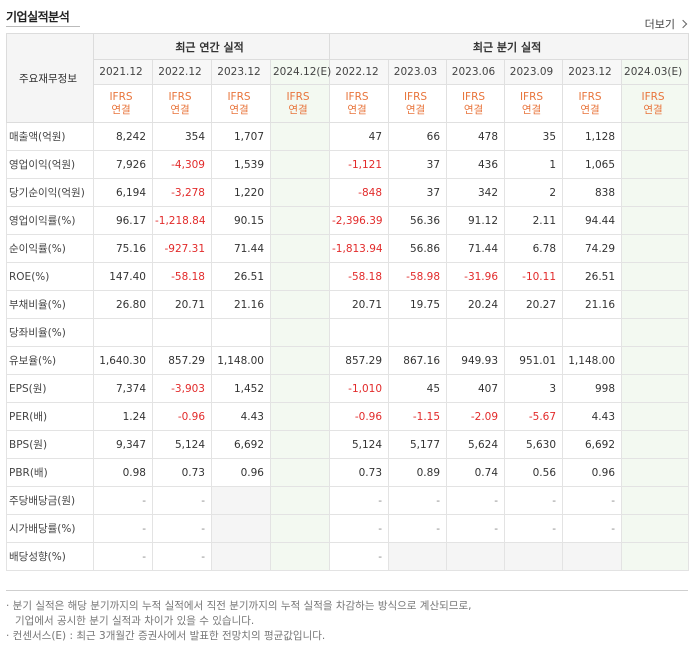 This screenshot has width=694, height=648. Describe the element at coordinates (418, 220) in the screenshot. I see `table-cell: 56.36` at that location.